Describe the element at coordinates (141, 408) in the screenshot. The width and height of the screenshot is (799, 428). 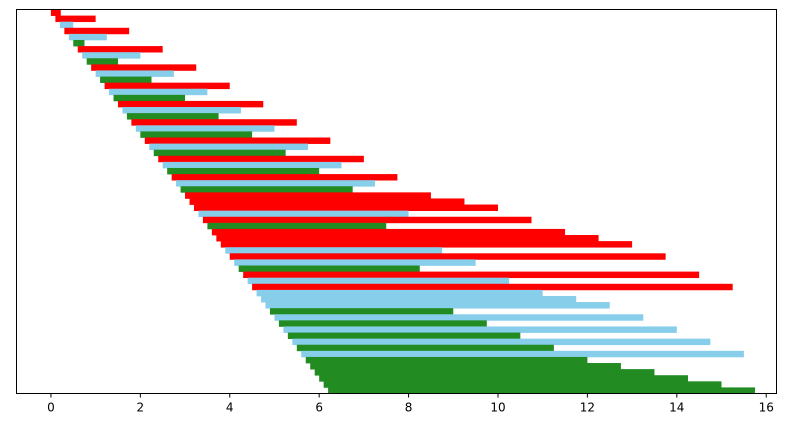
I see `x-tick-label-1: 2` at that location.